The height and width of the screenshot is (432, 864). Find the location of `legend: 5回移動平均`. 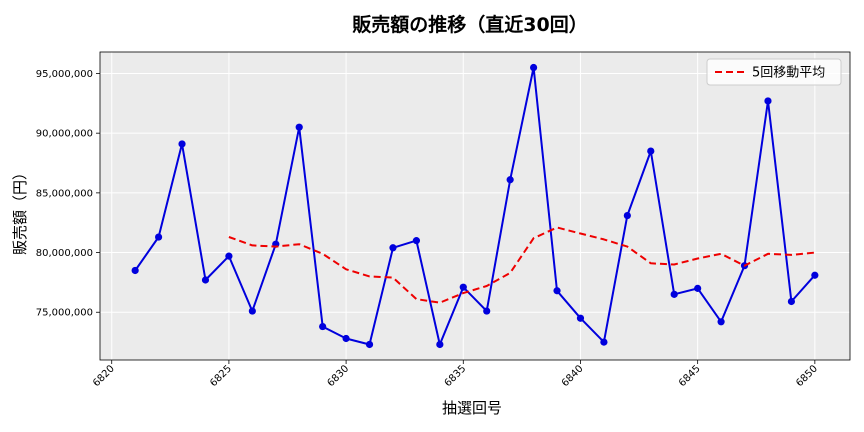

legend: 5回移動平均 is located at coordinates (774, 72).